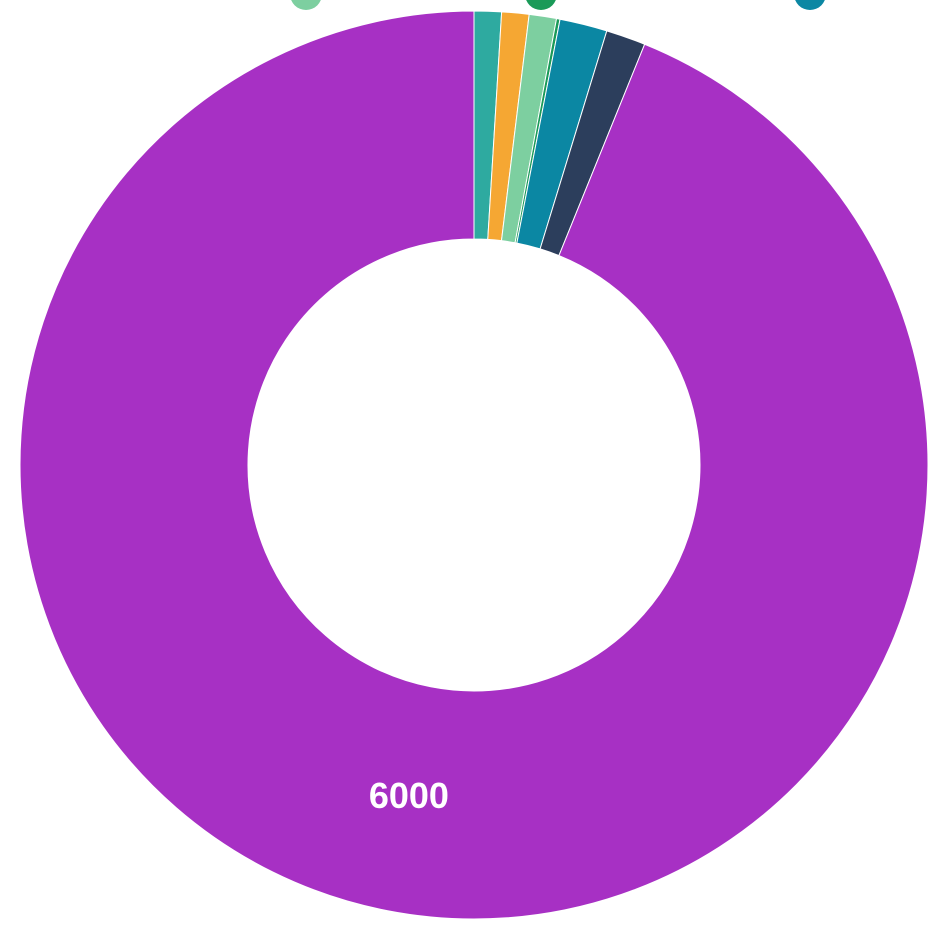  I want to click on legend-marker-2-icon, so click(541, 5).